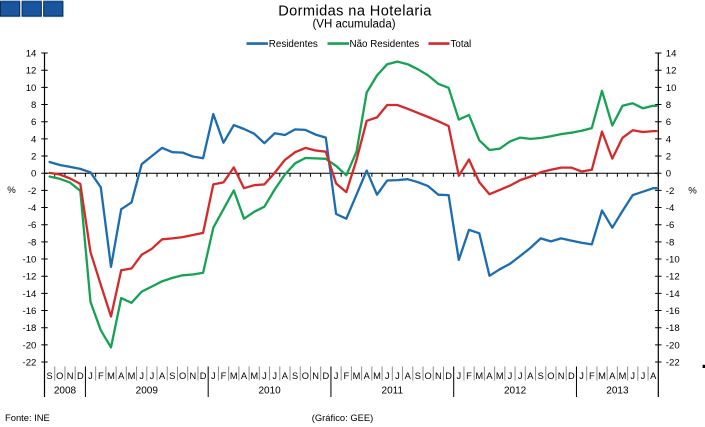 The height and width of the screenshot is (427, 705). Describe the element at coordinates (461, 44) in the screenshot. I see `svg-text: Total` at that location.